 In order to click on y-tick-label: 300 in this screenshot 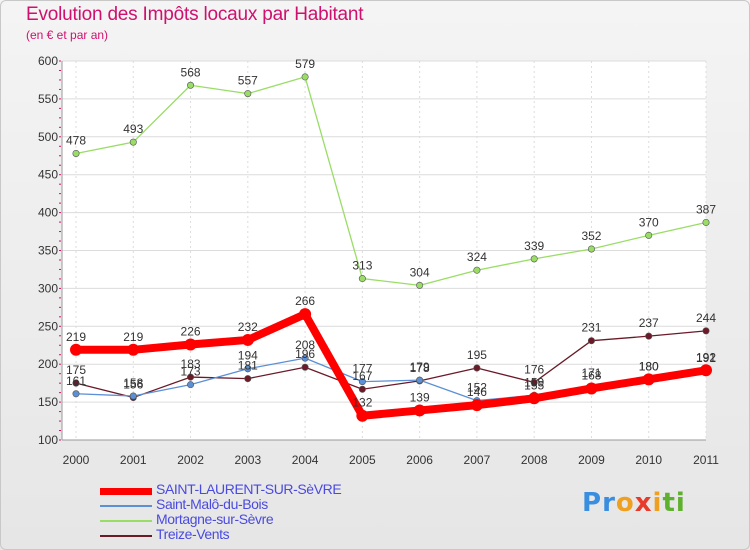, I will do `click(48, 288)`.